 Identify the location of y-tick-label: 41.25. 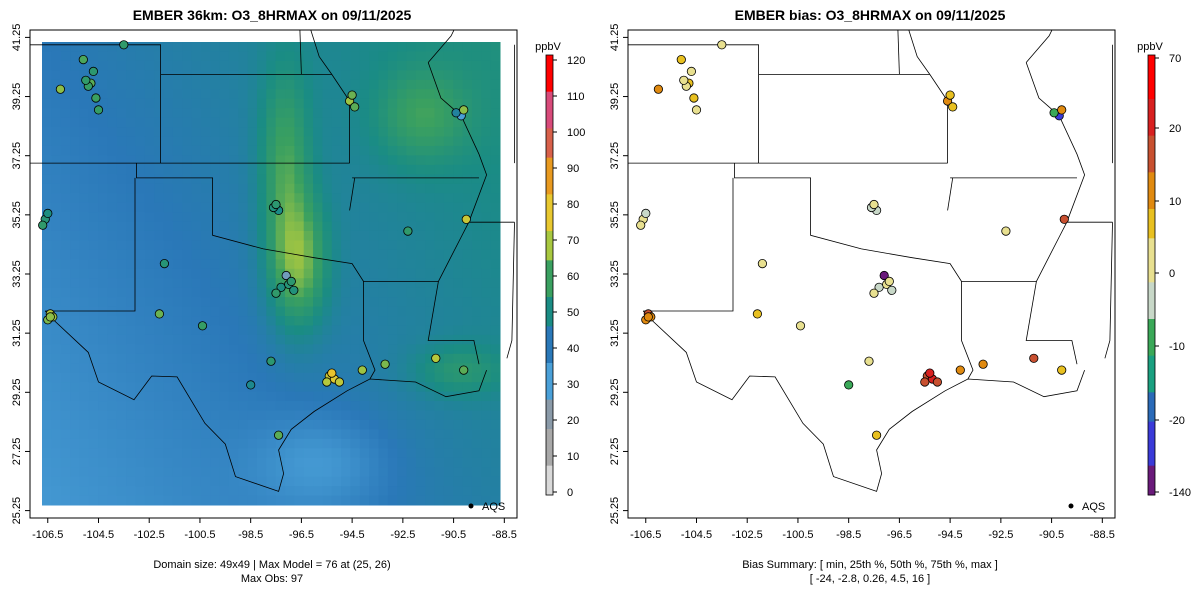
(615, 38).